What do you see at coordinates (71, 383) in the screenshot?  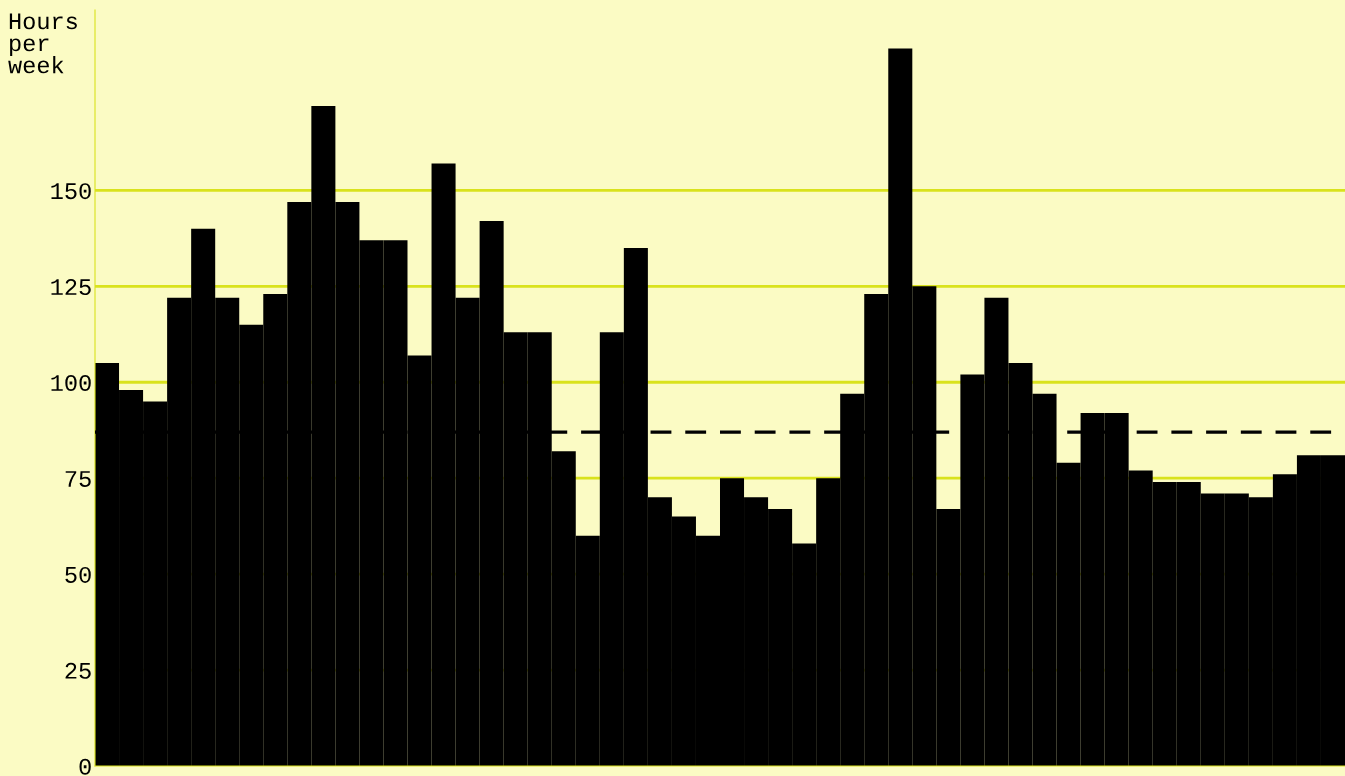 I see `y-tick-label: 100` at bounding box center [71, 383].